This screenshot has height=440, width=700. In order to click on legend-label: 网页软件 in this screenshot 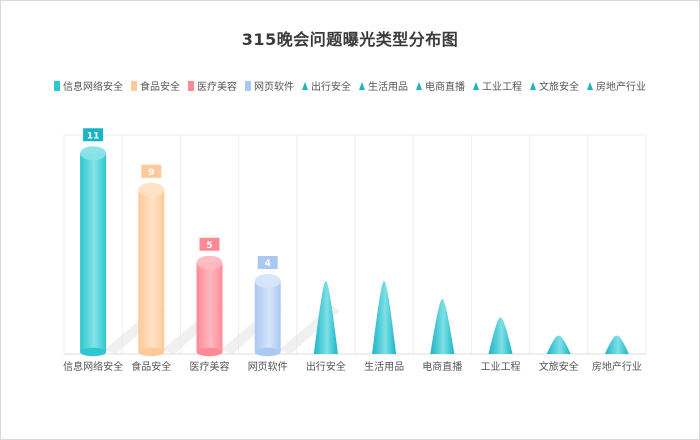, I will do `click(274, 87)`.